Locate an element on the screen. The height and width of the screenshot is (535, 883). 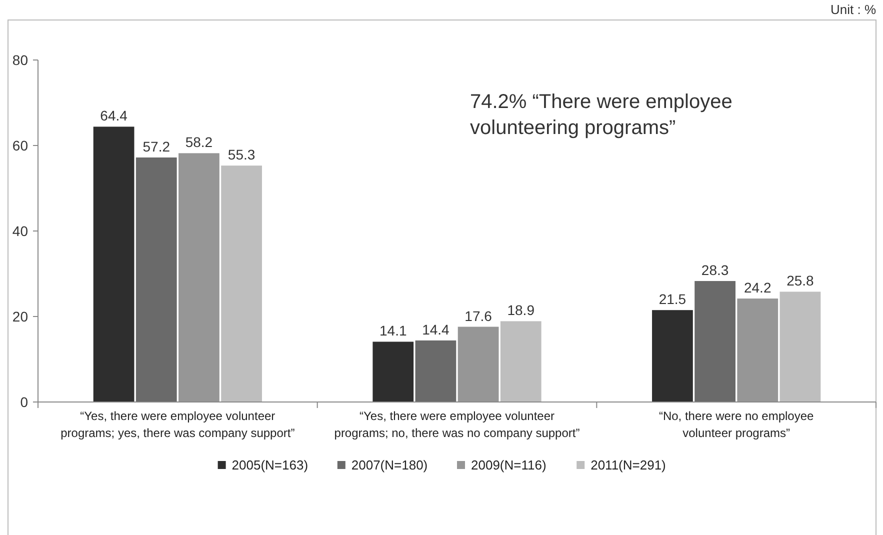
data-label: 25.8 is located at coordinates (800, 280).